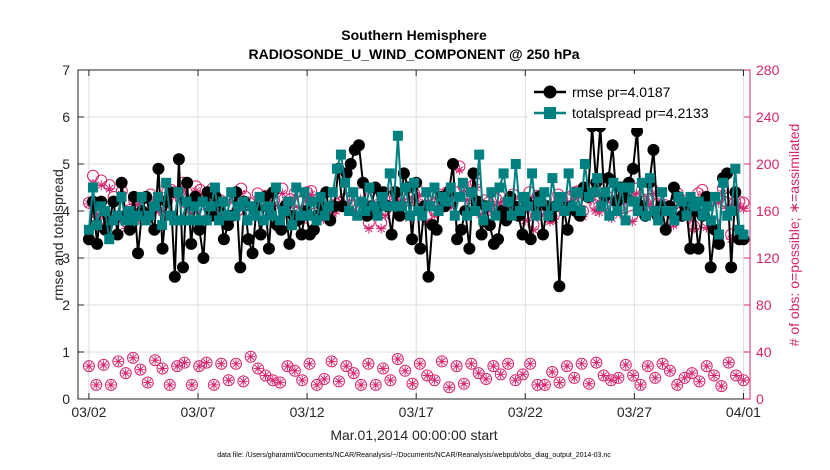 The width and height of the screenshot is (830, 470). I want to click on y-axis-label: rmse and totalspread, so click(58, 235).